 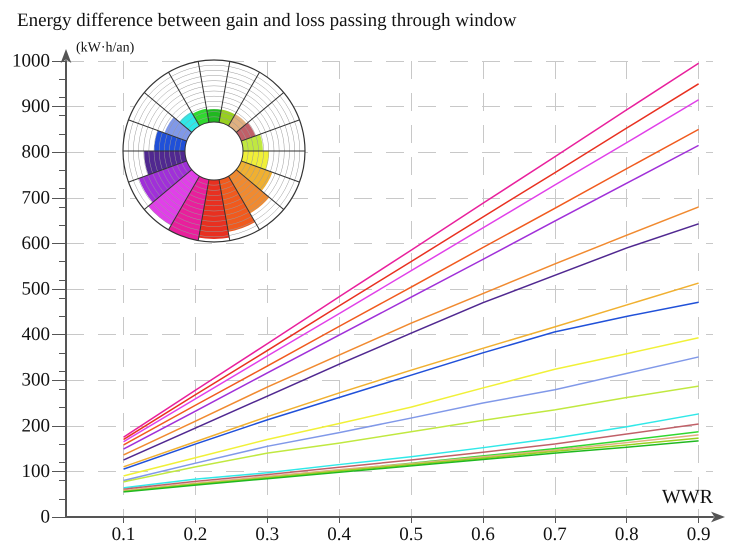 I want to click on x-tick-label: 0.9, so click(x=698, y=534).